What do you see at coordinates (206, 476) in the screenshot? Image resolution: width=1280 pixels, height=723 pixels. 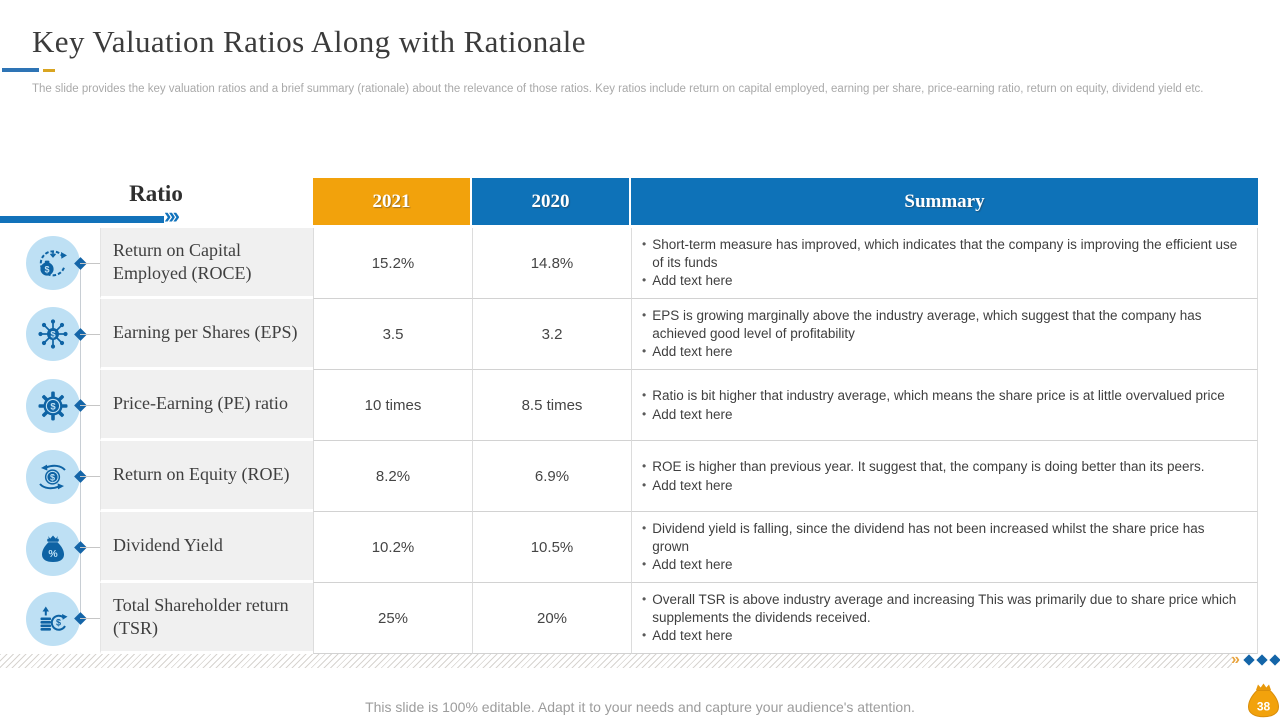 I see `ratio-label: Return on Equity (ROE)` at bounding box center [206, 476].